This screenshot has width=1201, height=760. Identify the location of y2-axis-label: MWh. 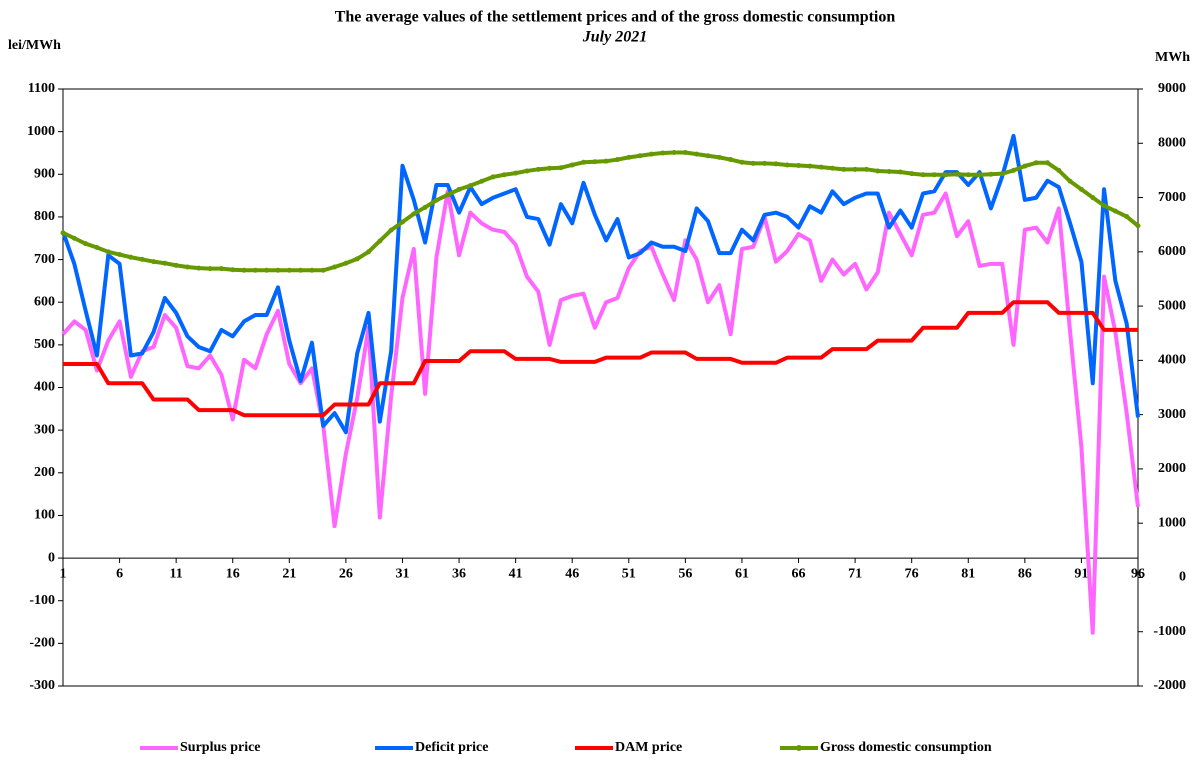
(1172, 57).